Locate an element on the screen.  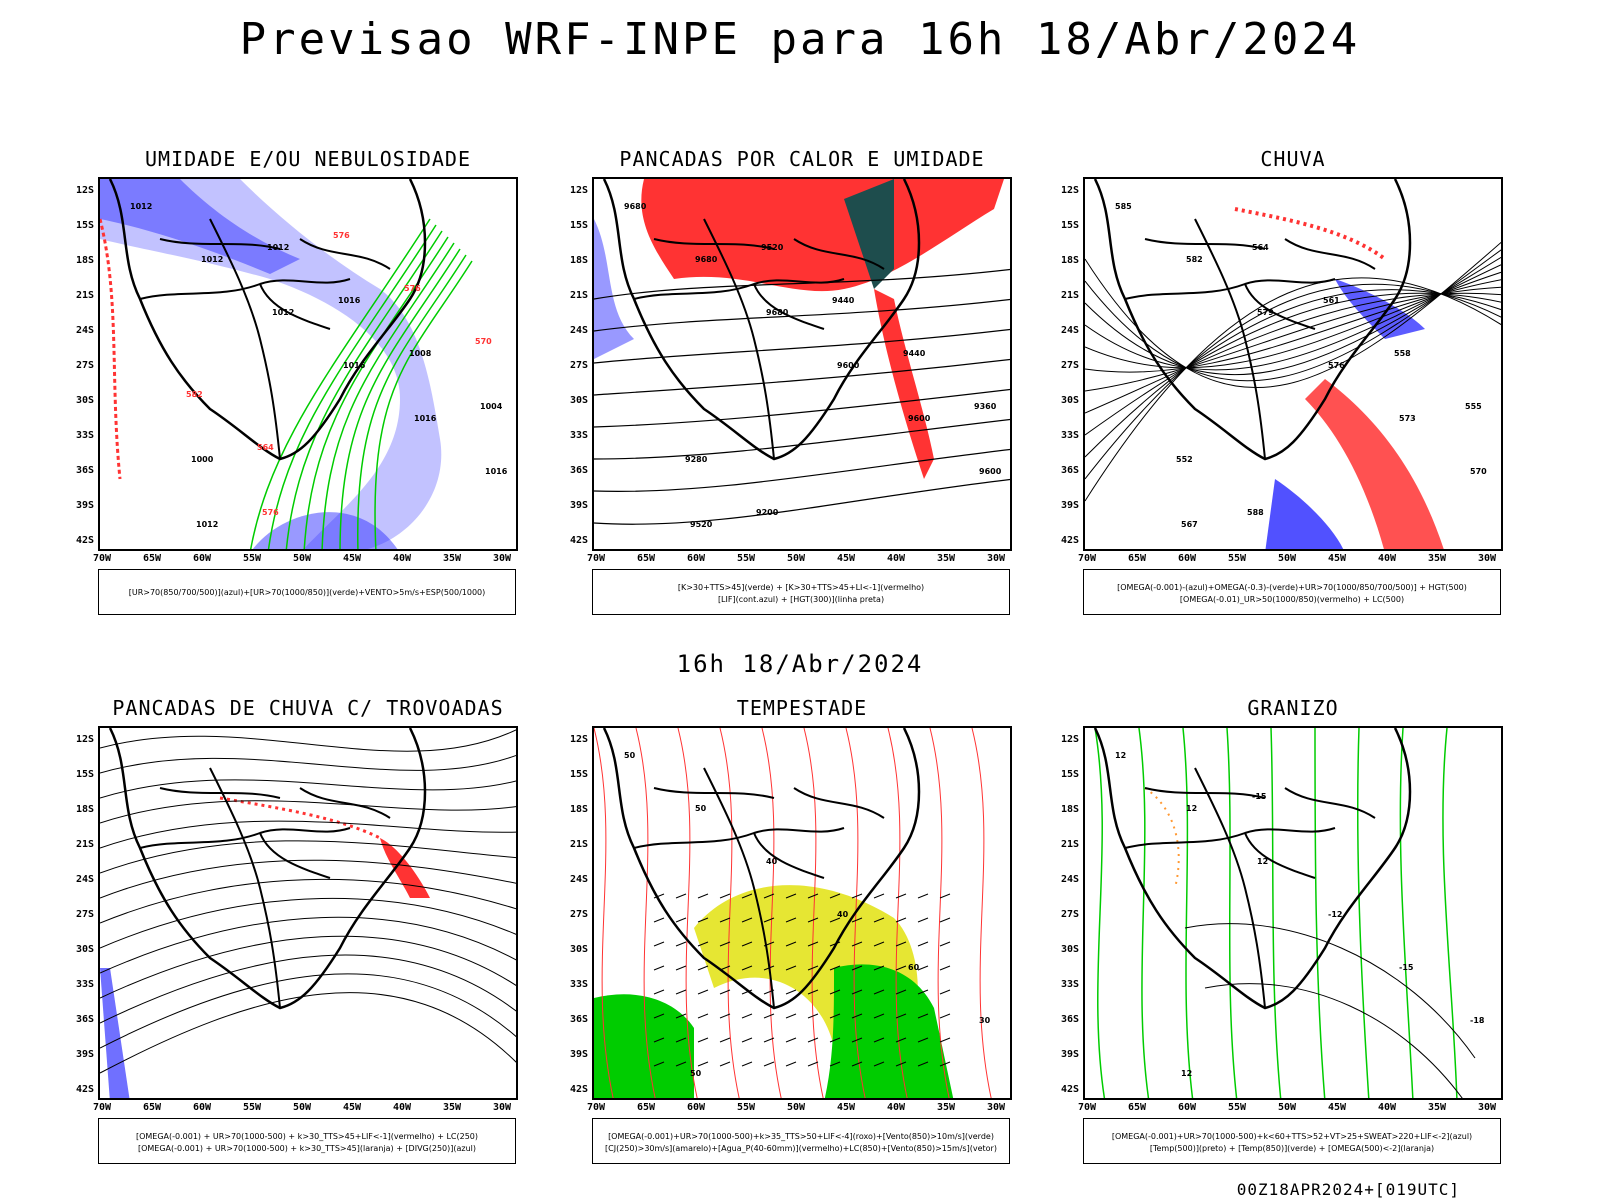
contour-label: 582 is located at coordinates (1194, 259).